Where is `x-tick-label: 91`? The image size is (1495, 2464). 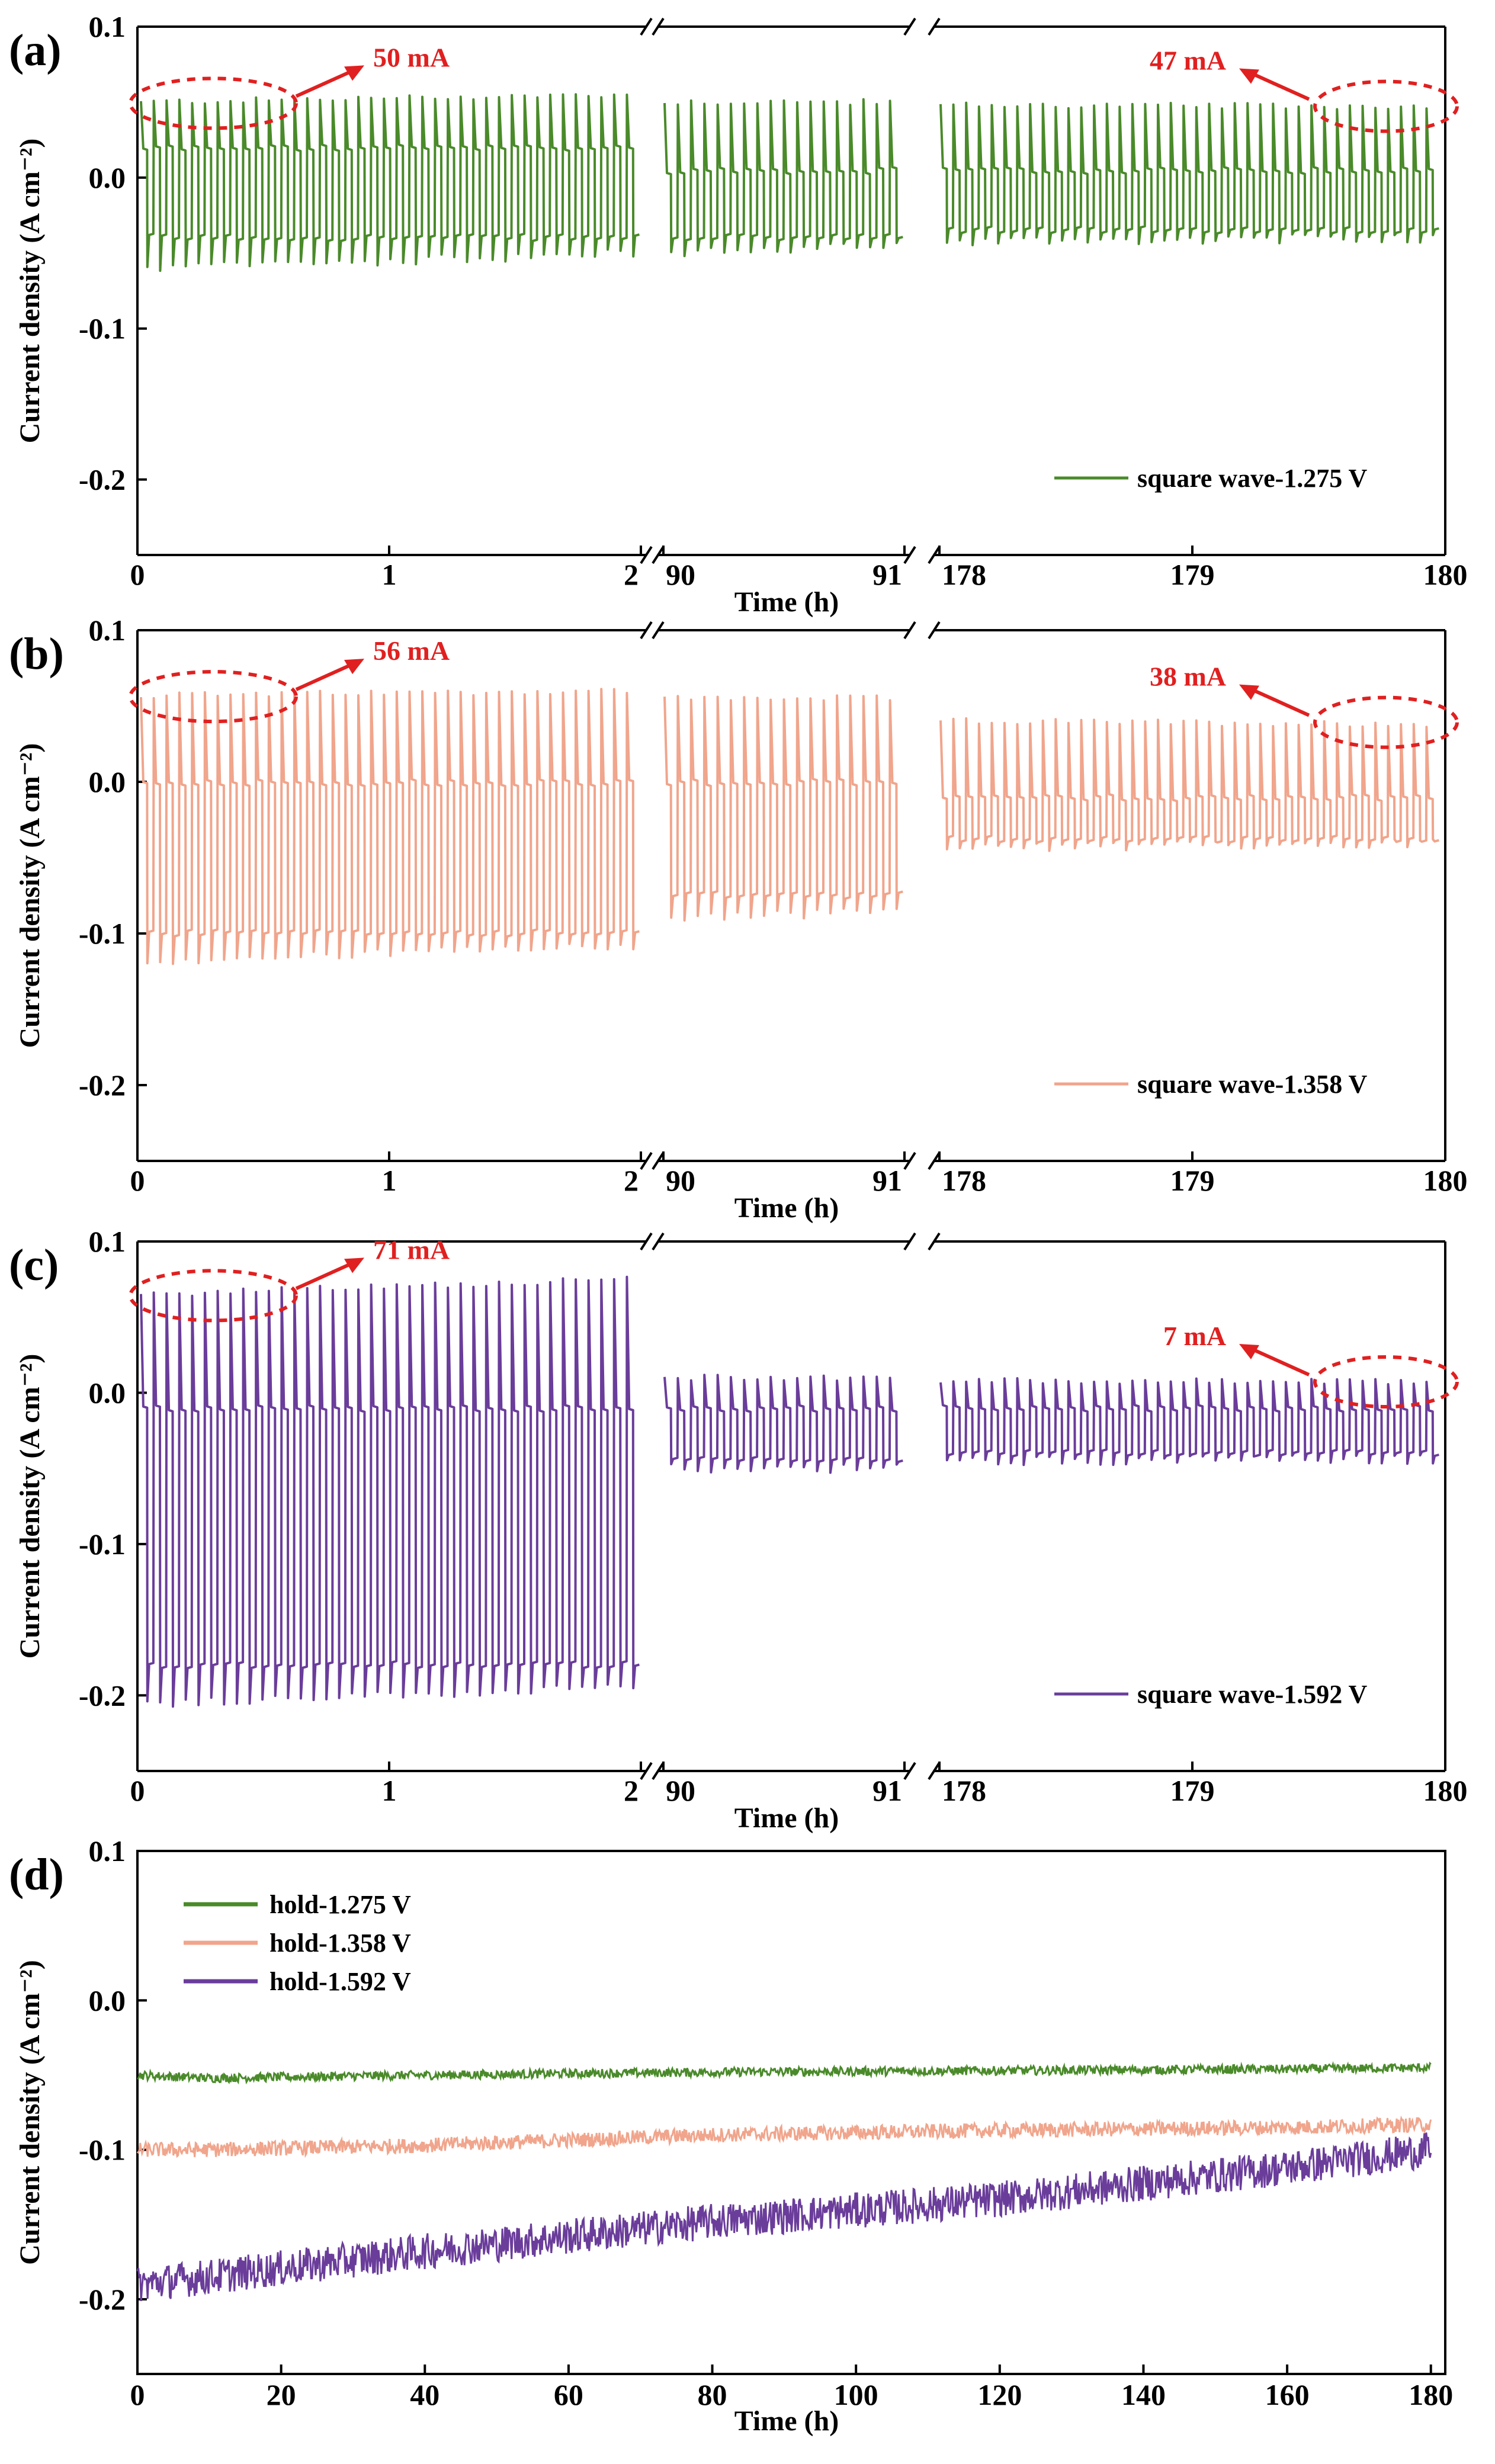
x-tick-label: 91 is located at coordinates (887, 1790).